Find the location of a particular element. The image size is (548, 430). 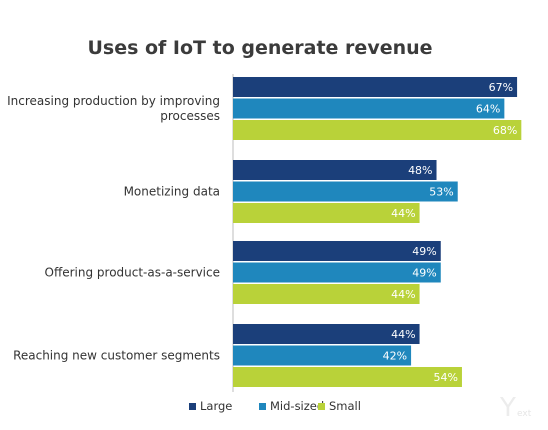

category-label: Reaching new customer segments is located at coordinates (116, 356).